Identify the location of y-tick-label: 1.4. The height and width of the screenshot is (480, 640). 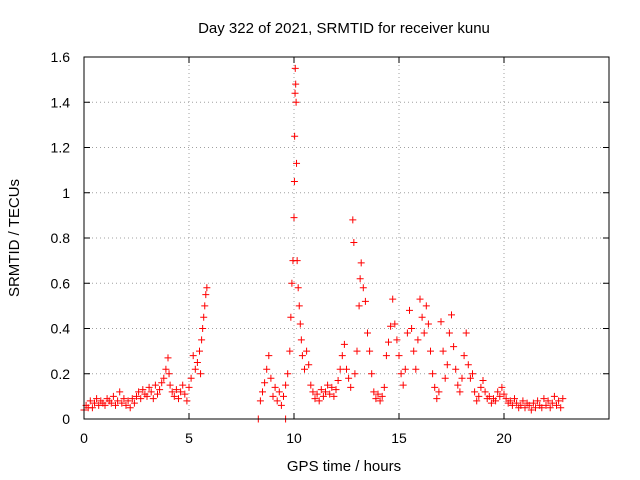
(61, 102).